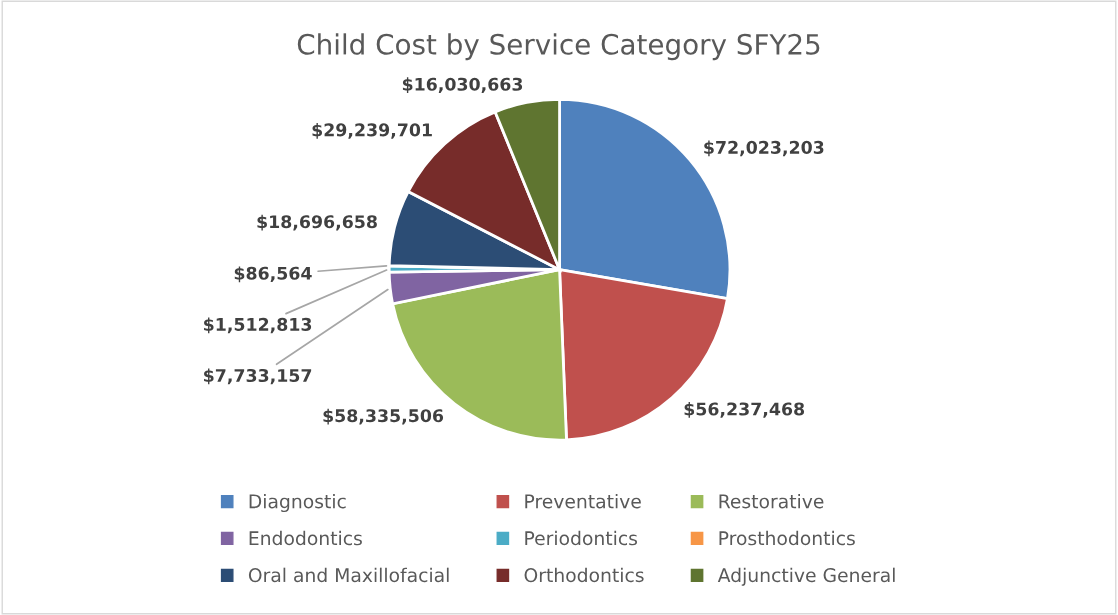 This screenshot has height=615, width=1118. Describe the element at coordinates (584, 575) in the screenshot. I see `legend-label: Orthodontics` at that location.